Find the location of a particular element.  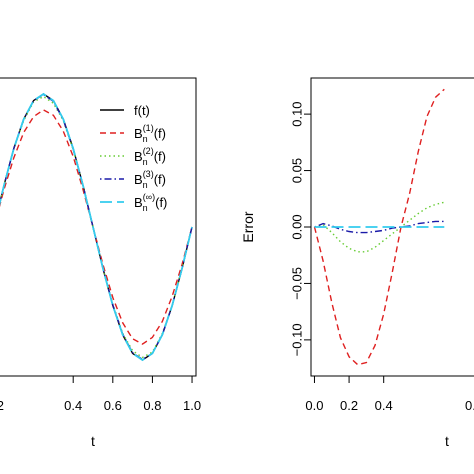

right-y-tick-label: −0.05 is located at coordinates (297, 283).